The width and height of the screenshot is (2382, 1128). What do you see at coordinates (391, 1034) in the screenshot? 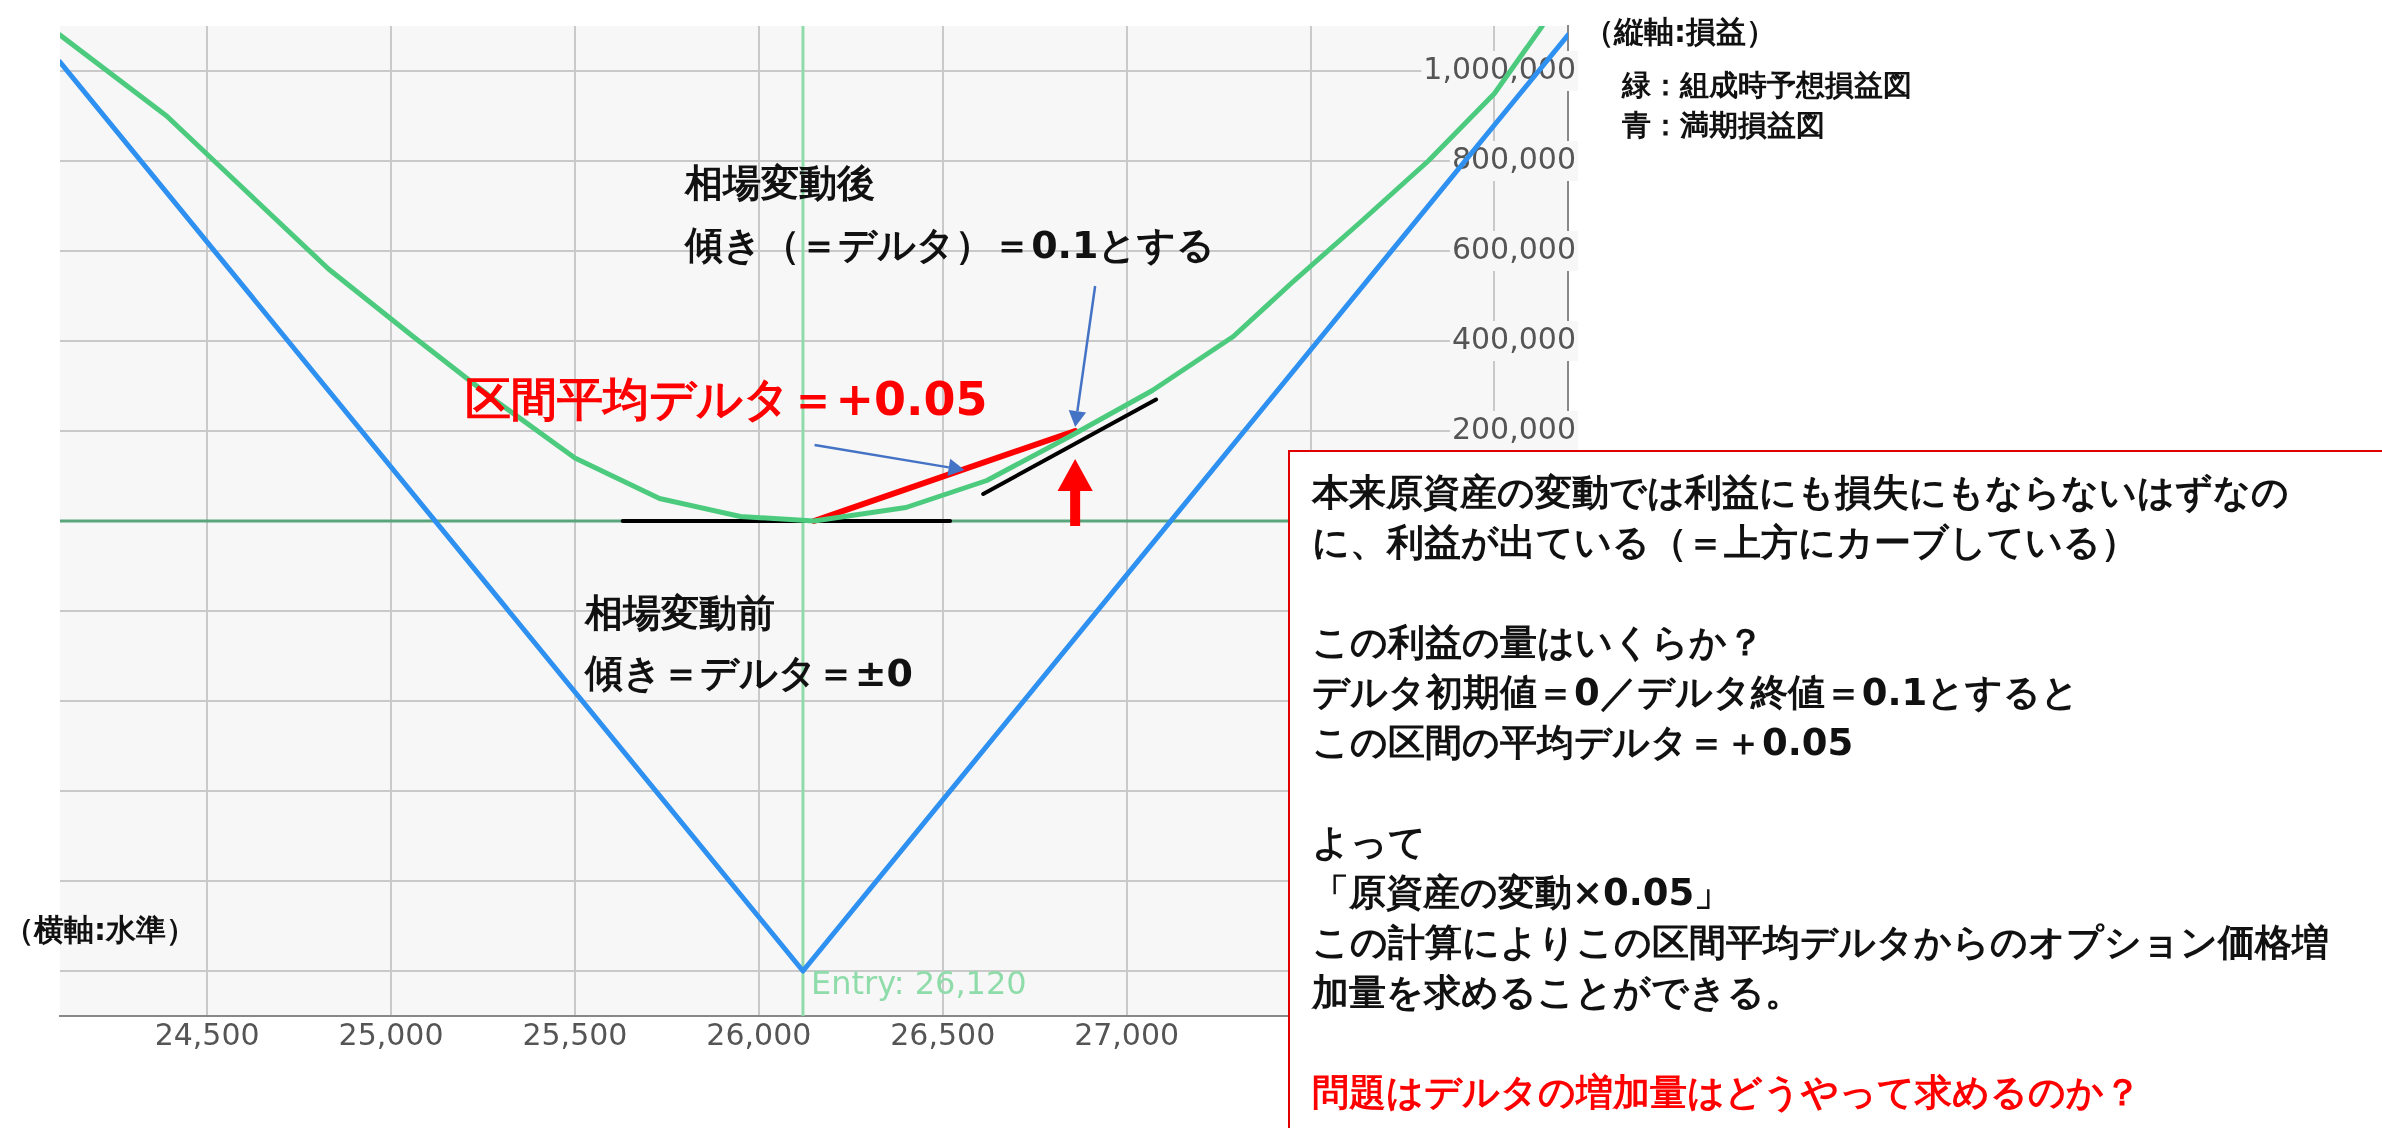
I see `x-tick-label: 25,000` at bounding box center [391, 1034].